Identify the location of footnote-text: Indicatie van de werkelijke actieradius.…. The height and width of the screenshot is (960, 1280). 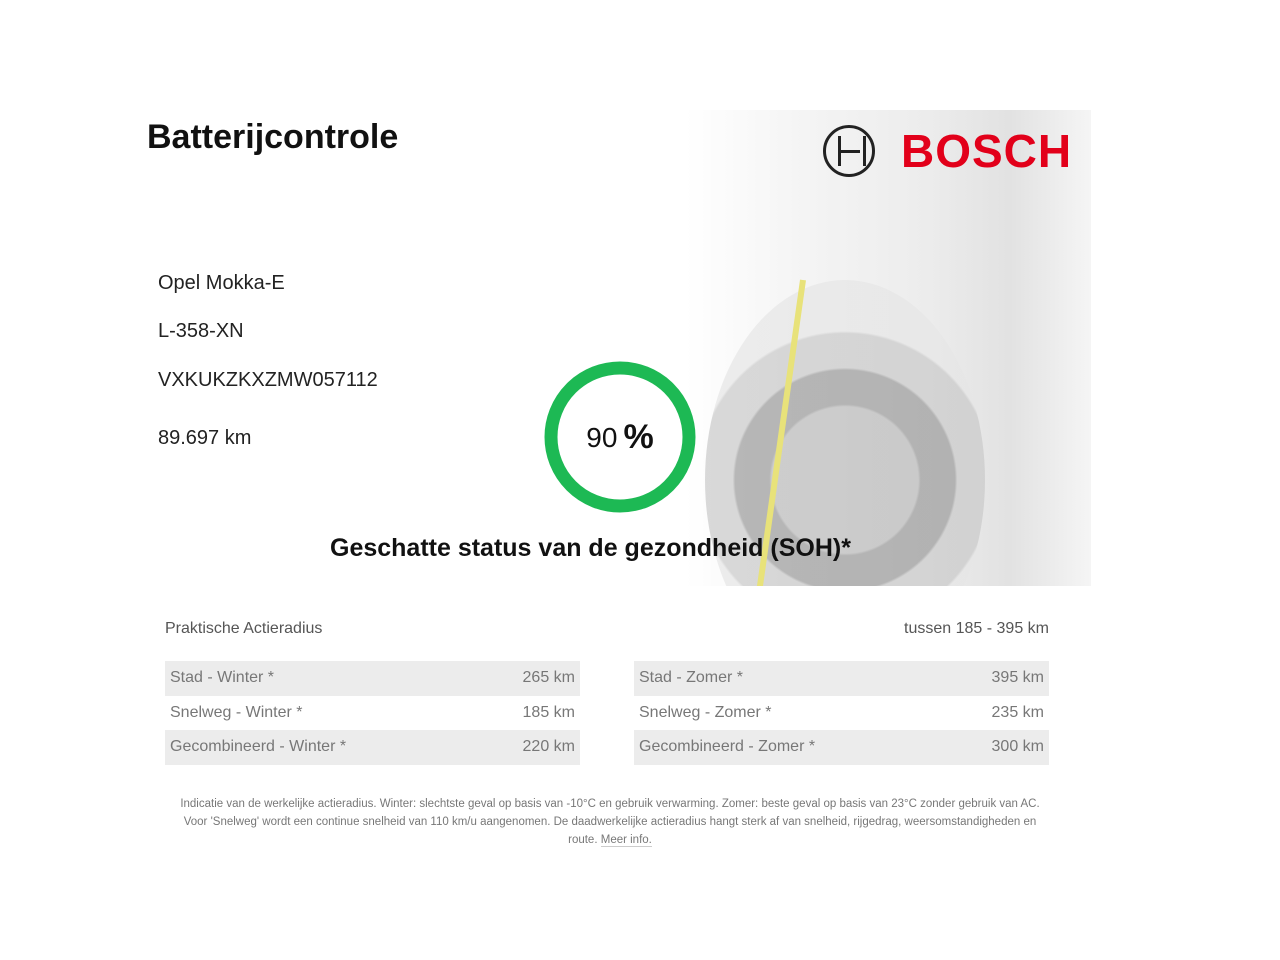
(610, 822).